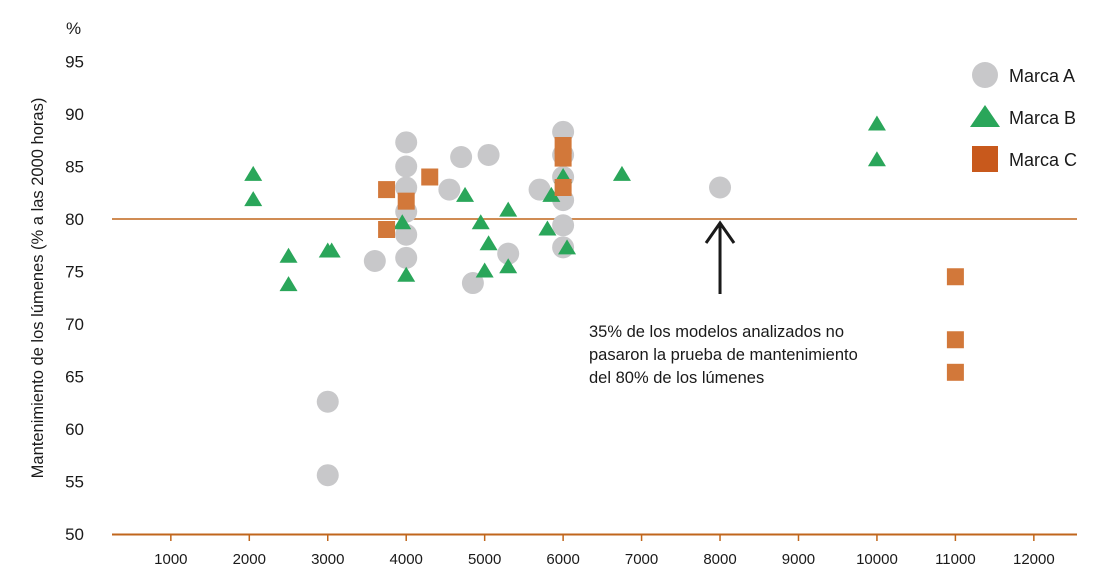 The width and height of the screenshot is (1099, 580). What do you see at coordinates (484, 559) in the screenshot?
I see `x-tick-label: 5000` at bounding box center [484, 559].